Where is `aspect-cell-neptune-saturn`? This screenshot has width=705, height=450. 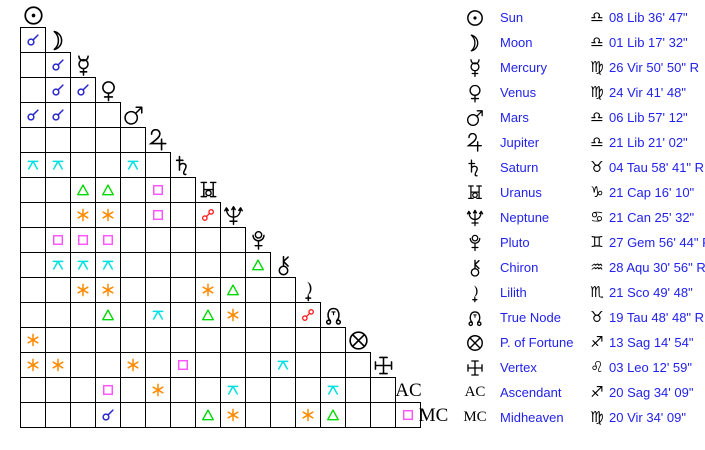 aspect-cell-neptune-saturn is located at coordinates (183, 215).